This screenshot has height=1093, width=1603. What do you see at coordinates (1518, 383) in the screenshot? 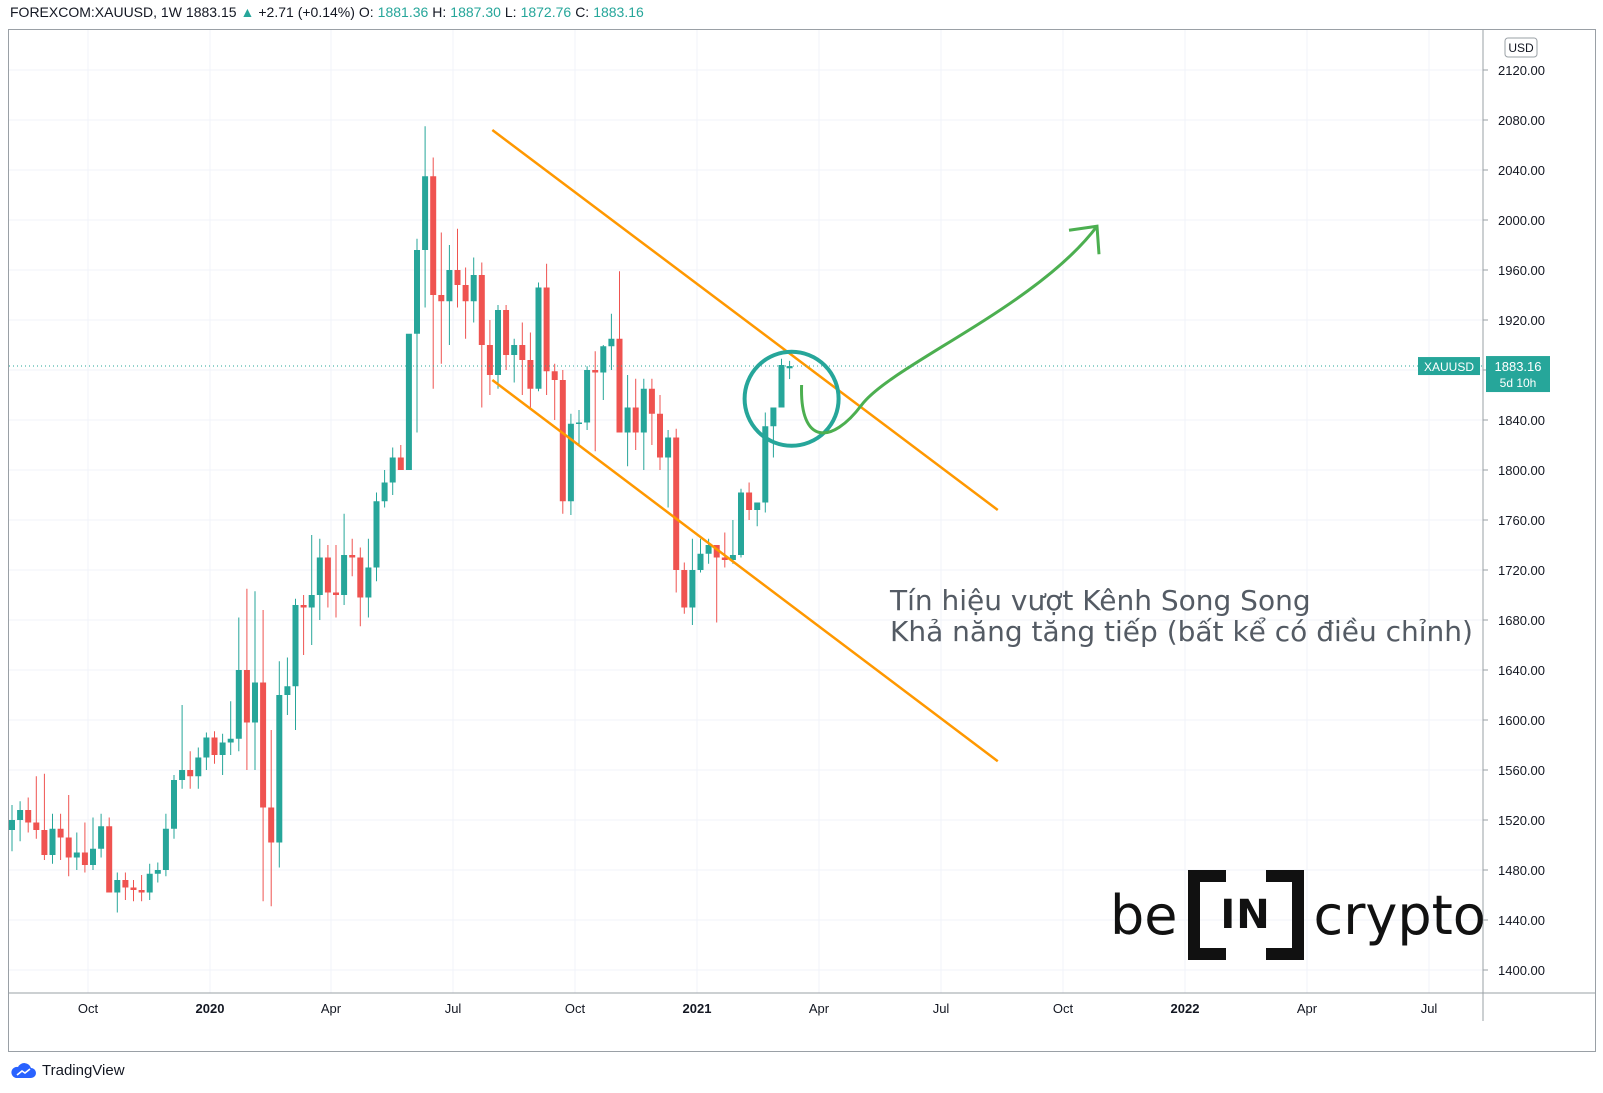
I see `price-tag-countdown: 5d 10h` at bounding box center [1518, 383].